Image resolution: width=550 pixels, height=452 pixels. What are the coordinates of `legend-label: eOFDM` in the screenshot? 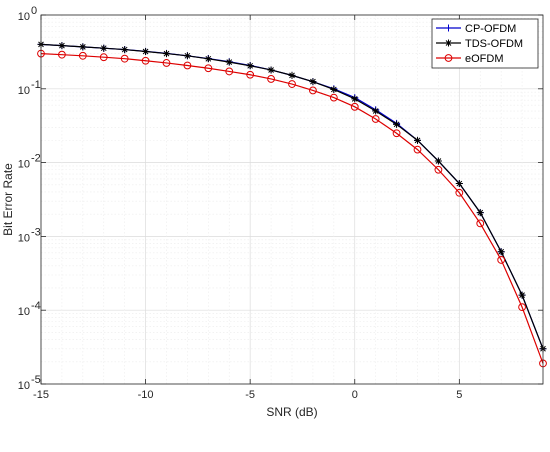 It's located at (484, 59).